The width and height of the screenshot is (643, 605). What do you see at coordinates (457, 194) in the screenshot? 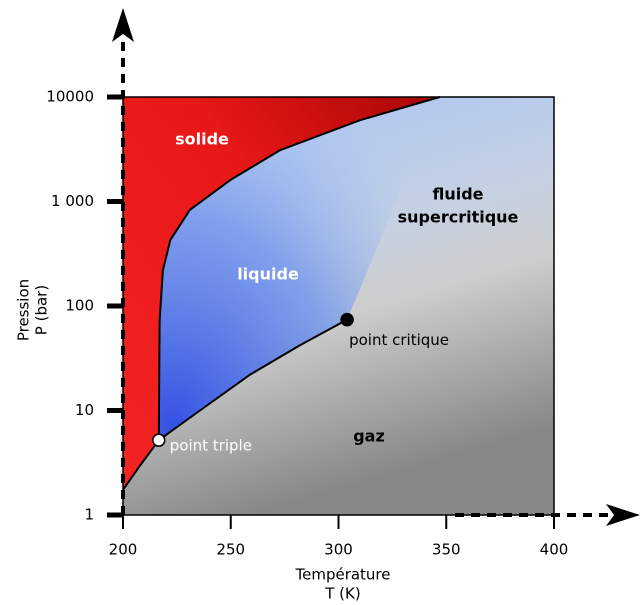
I see `region-label: fluide` at bounding box center [457, 194].